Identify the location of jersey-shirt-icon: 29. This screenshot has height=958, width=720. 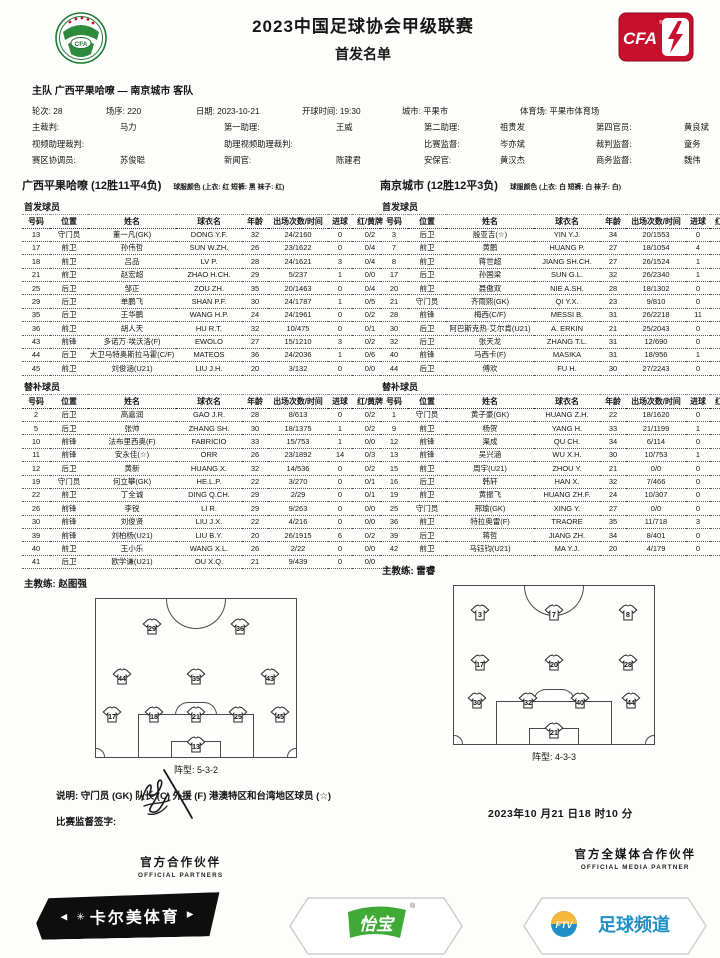
(152, 626).